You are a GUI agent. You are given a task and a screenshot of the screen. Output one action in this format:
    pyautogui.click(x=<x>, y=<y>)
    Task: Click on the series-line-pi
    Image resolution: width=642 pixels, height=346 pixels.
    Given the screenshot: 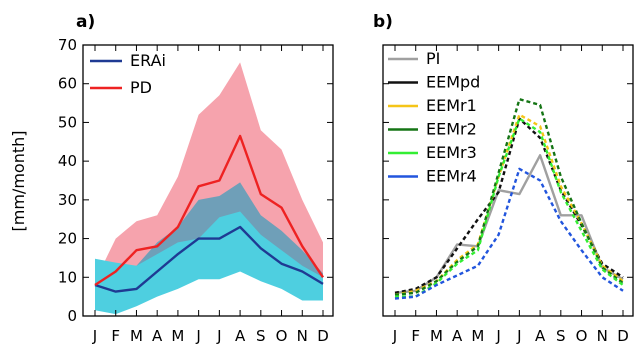 What is the action you would take?
    pyautogui.click(x=509, y=224)
    